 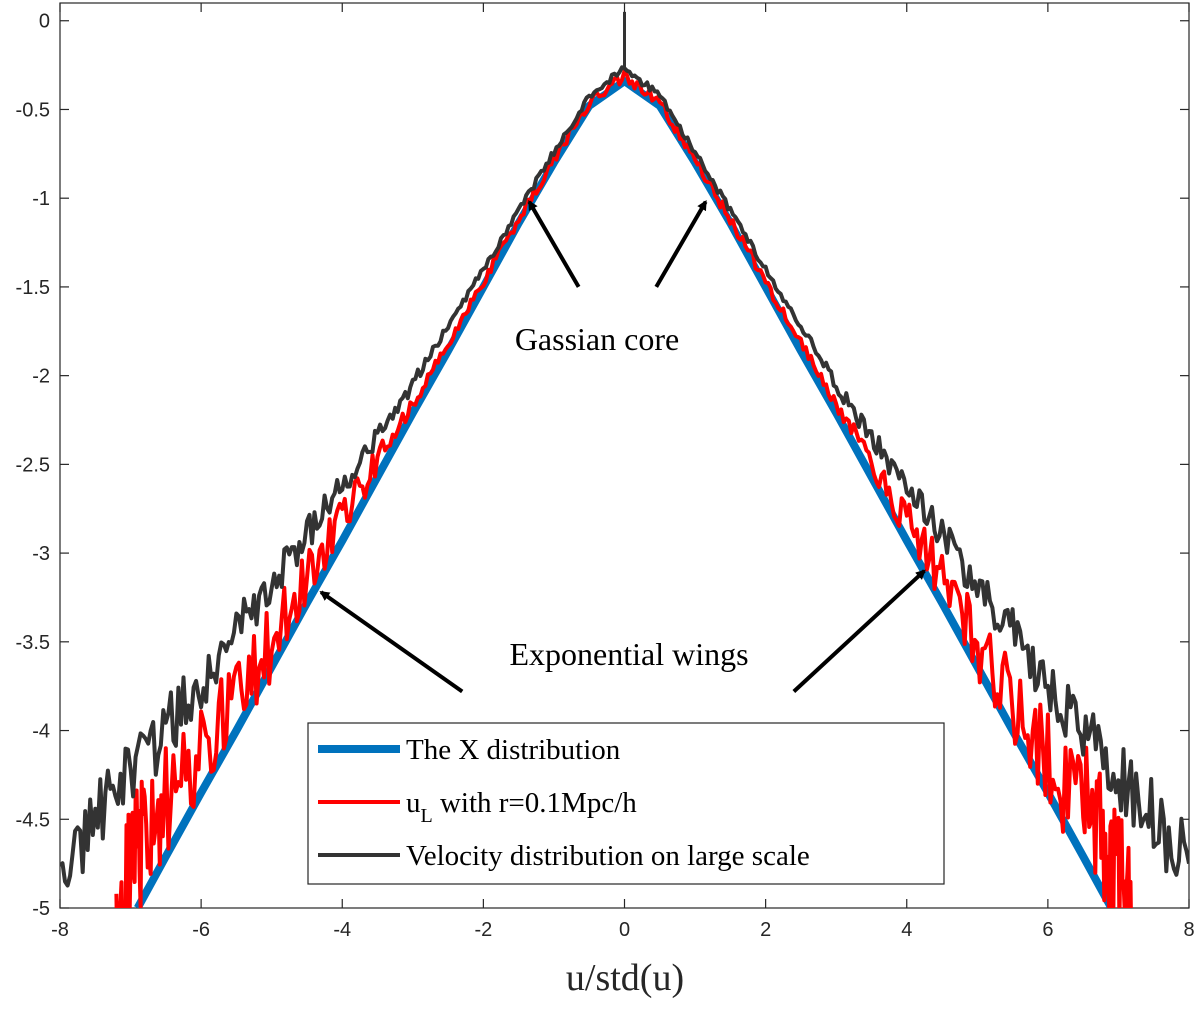 I want to click on x-tick-label-3: -2, so click(x=483, y=930).